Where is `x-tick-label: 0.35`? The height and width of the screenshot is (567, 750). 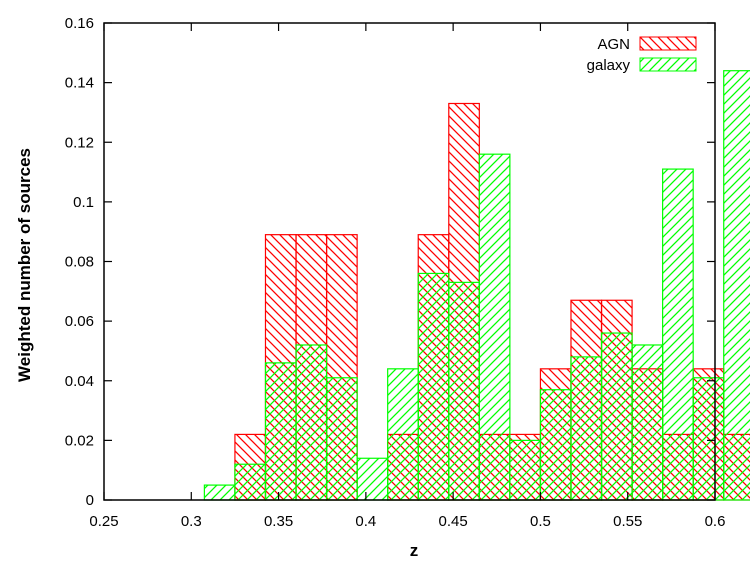 x-tick-label: 0.35 is located at coordinates (278, 521).